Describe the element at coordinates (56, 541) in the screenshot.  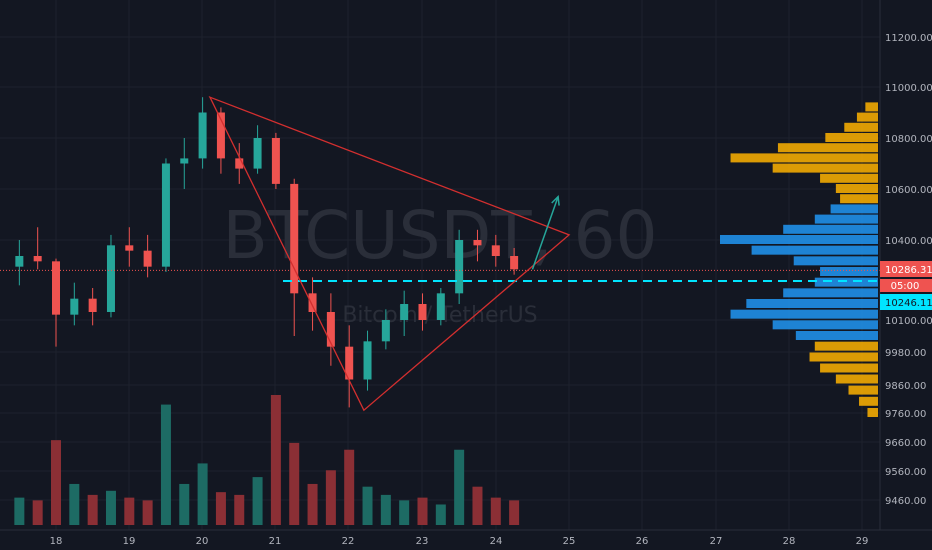
I see `time-tick-label: 18` at that location.